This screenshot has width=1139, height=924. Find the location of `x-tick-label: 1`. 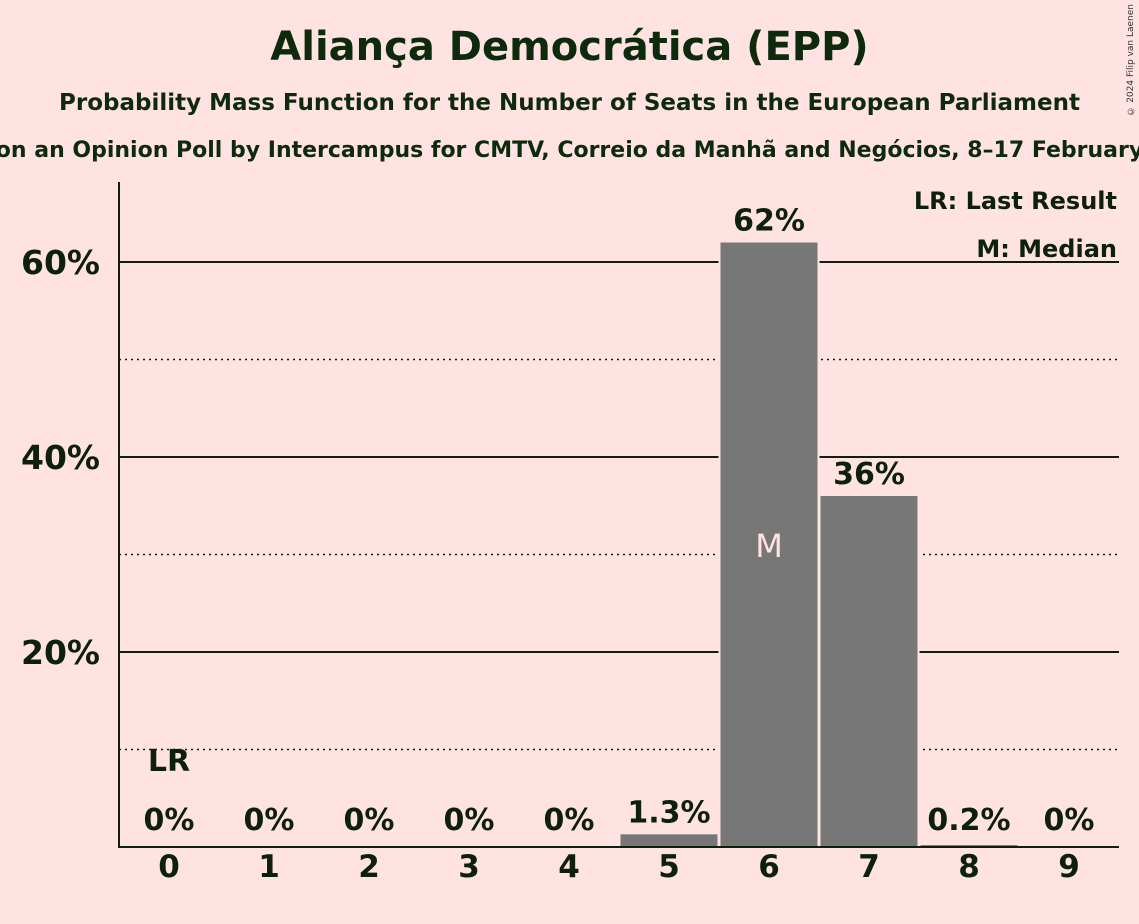

x-tick-label: 1 is located at coordinates (269, 867).